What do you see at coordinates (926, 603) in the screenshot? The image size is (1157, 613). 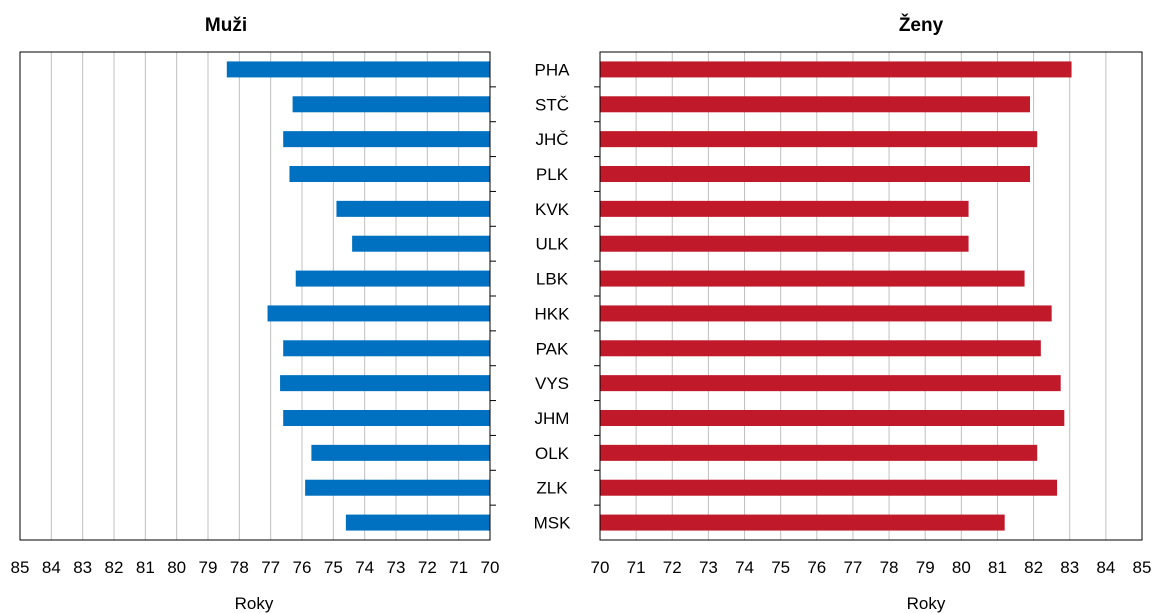 I see `women-x-axis-label: Roky` at bounding box center [926, 603].